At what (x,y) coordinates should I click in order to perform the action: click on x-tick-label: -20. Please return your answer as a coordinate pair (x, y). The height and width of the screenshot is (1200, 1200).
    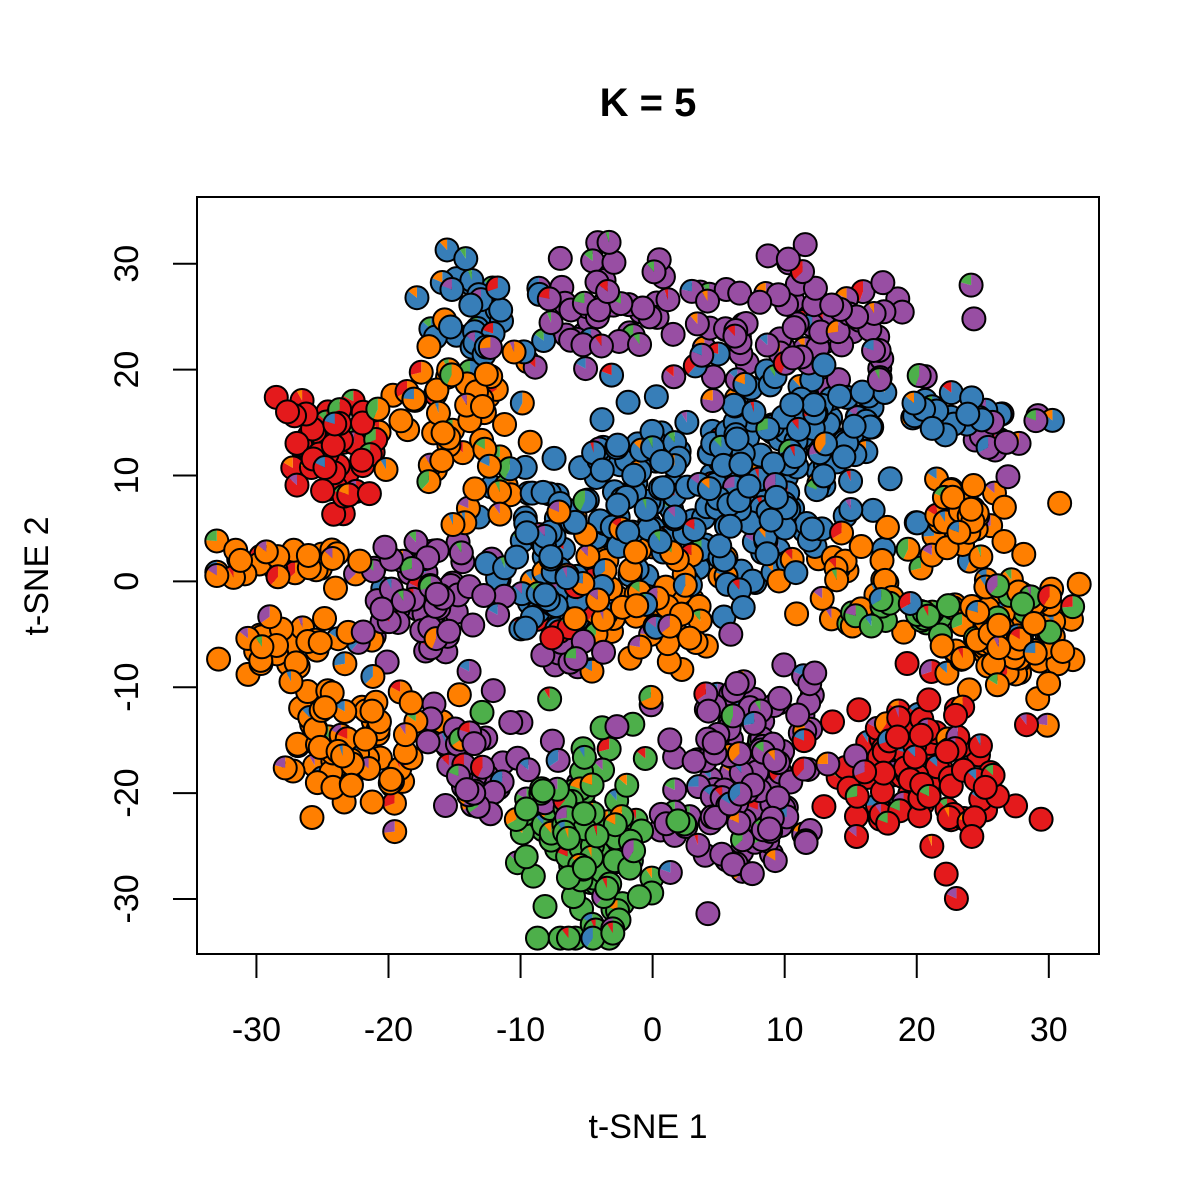
    Looking at the image, I should click on (388, 1030).